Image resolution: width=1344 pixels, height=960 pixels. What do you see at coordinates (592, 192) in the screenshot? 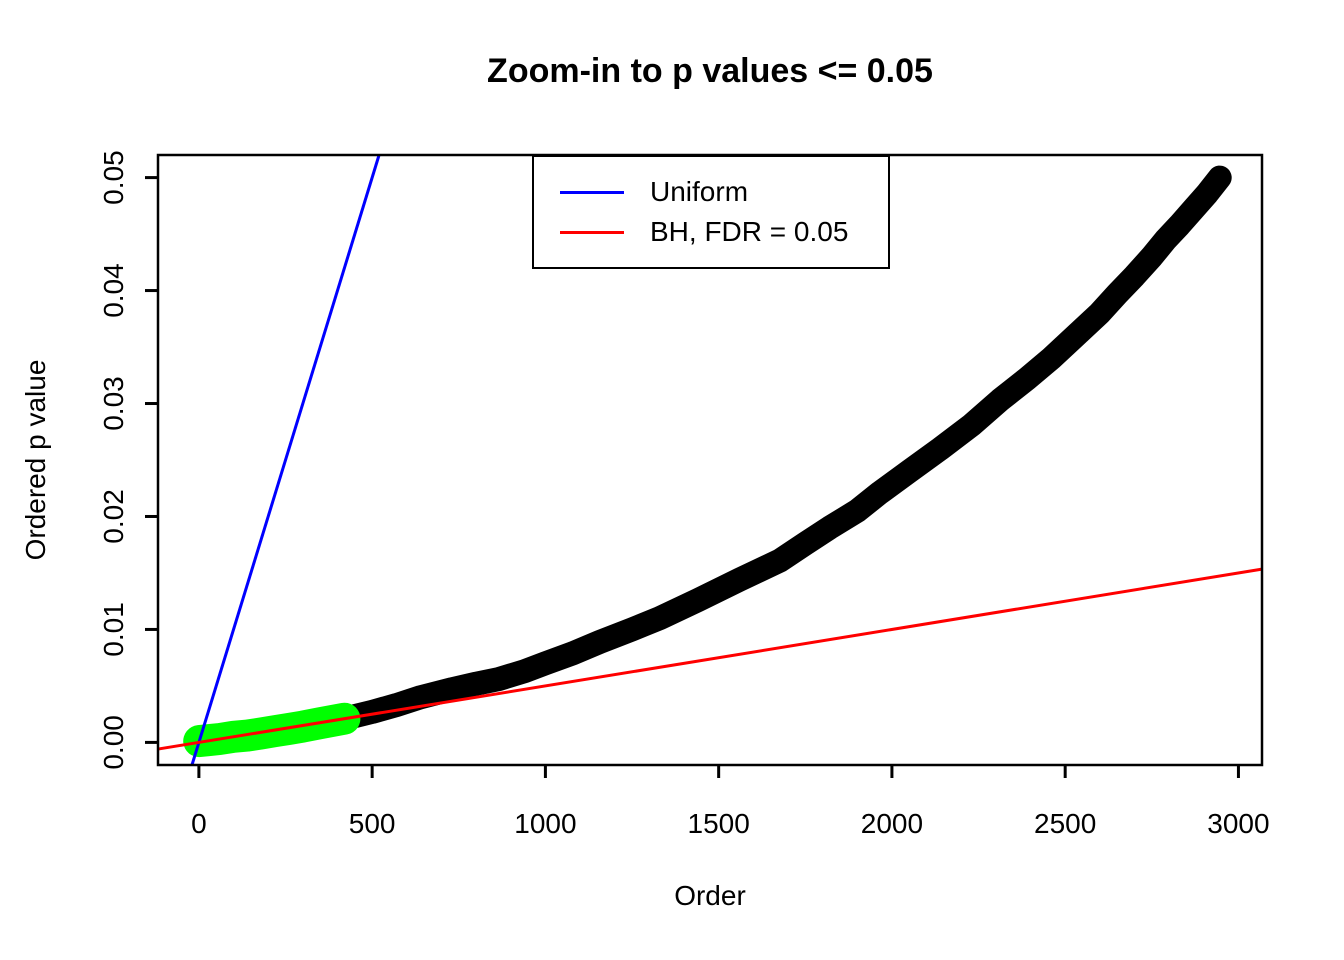
I see `uniform-line-swatch` at bounding box center [592, 192].